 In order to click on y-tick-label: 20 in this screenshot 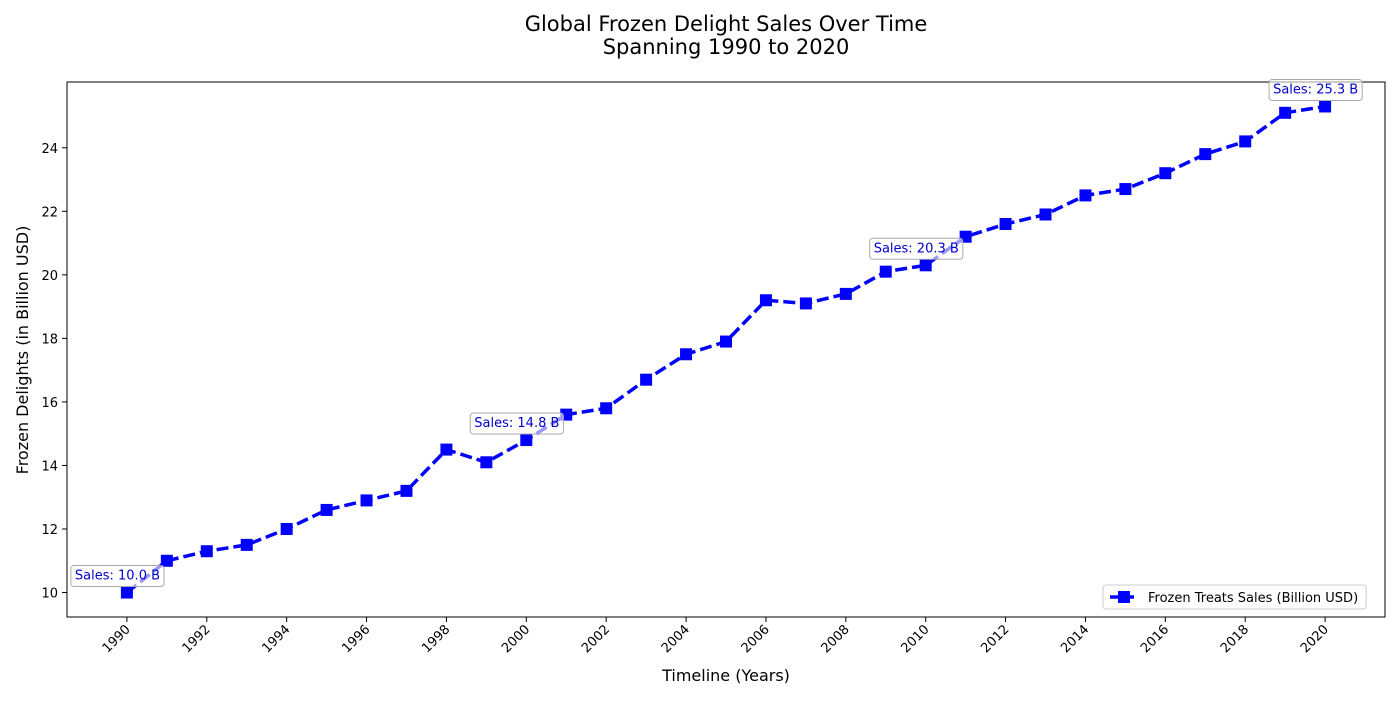, I will do `click(49, 276)`.